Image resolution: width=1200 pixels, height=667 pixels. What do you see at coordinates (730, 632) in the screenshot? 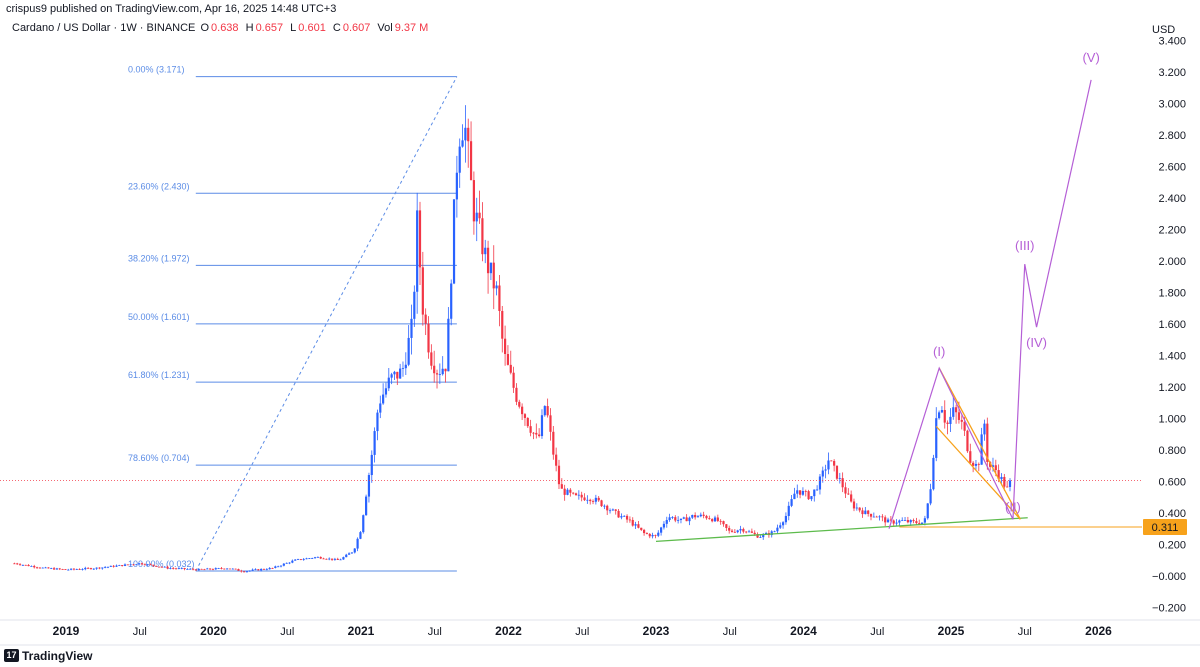
I see `time-tick-label: Jul` at bounding box center [730, 632].